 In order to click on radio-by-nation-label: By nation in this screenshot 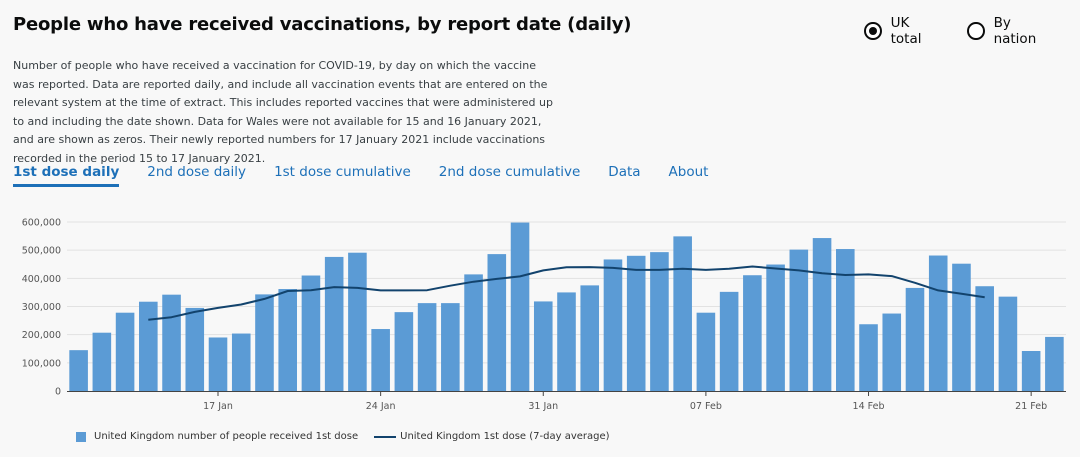, I will do `click(1015, 31)`.